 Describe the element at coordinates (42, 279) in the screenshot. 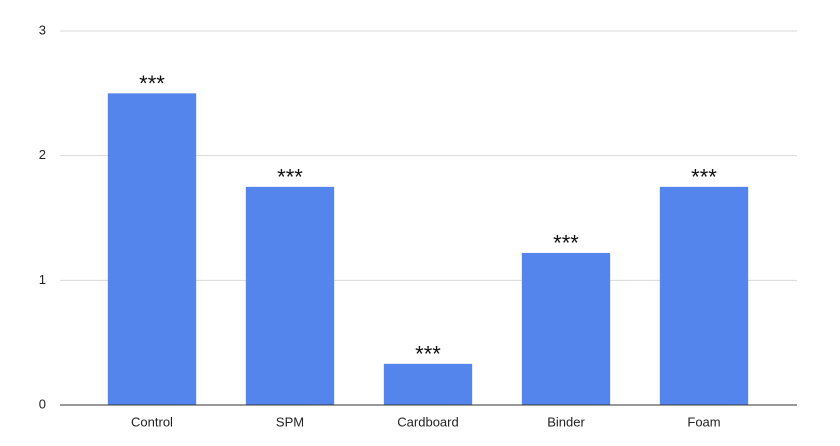

I see `y-tick-label: 1` at that location.